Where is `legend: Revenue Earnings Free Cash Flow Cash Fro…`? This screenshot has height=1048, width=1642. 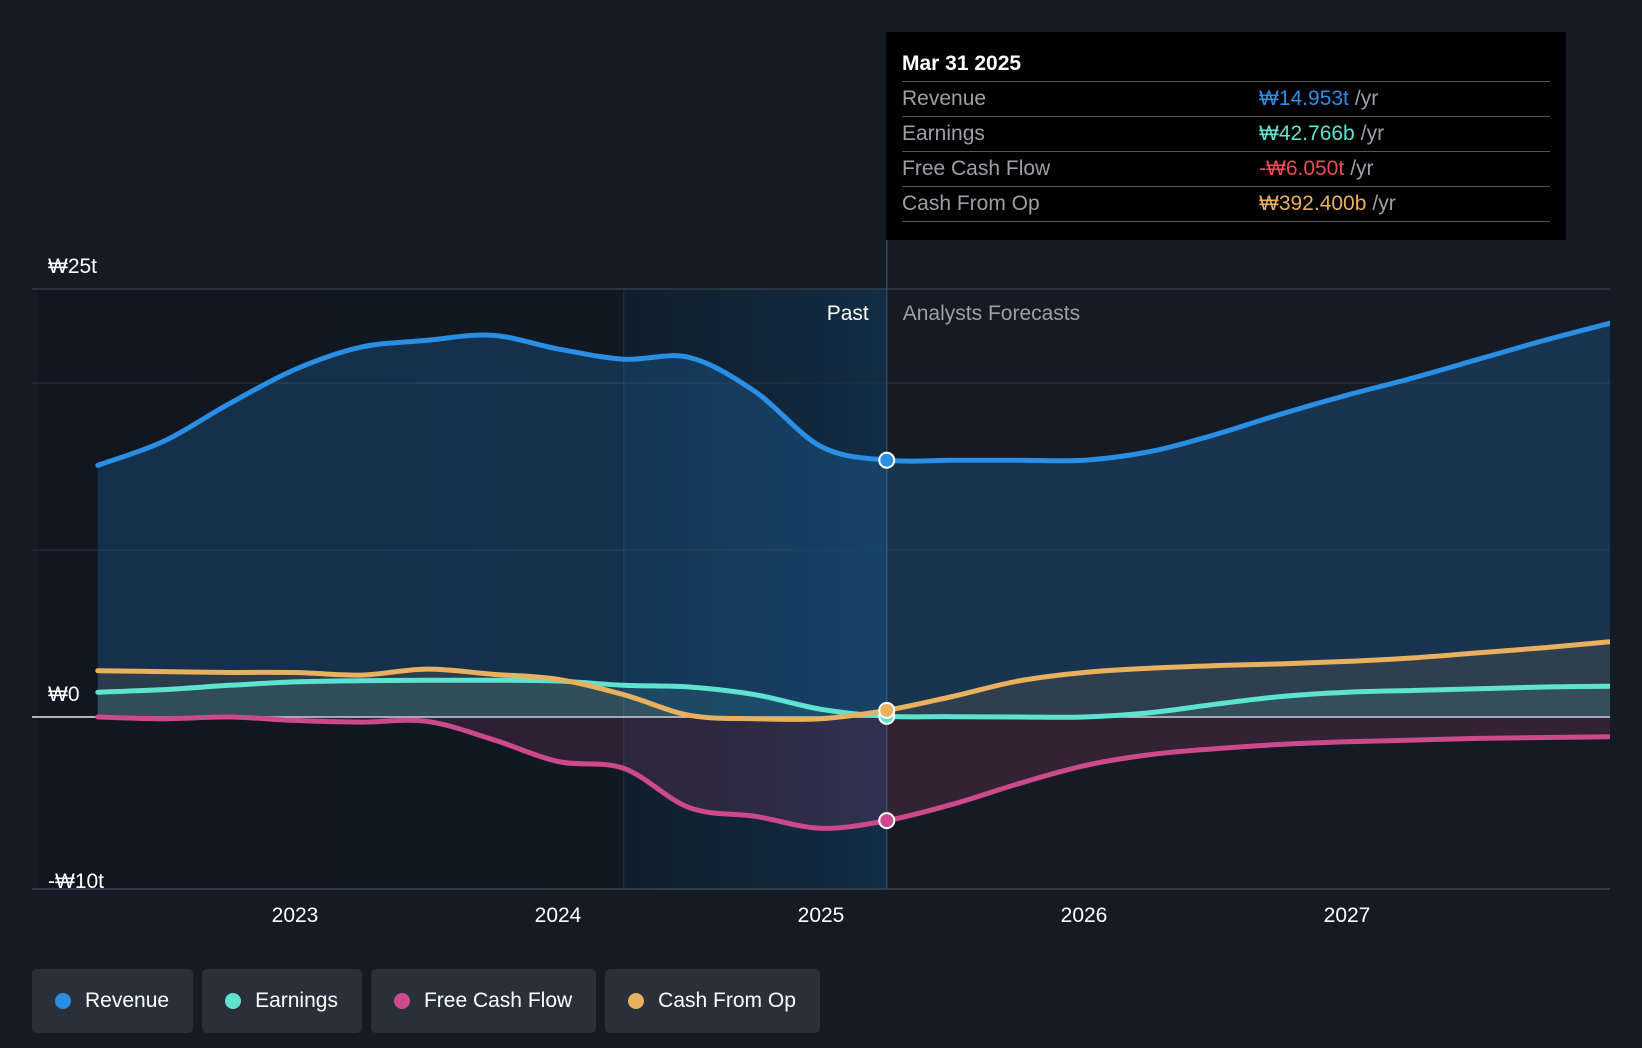
legend: Revenue Earnings Free Cash Flow Cash Fro… is located at coordinates (426, 1001).